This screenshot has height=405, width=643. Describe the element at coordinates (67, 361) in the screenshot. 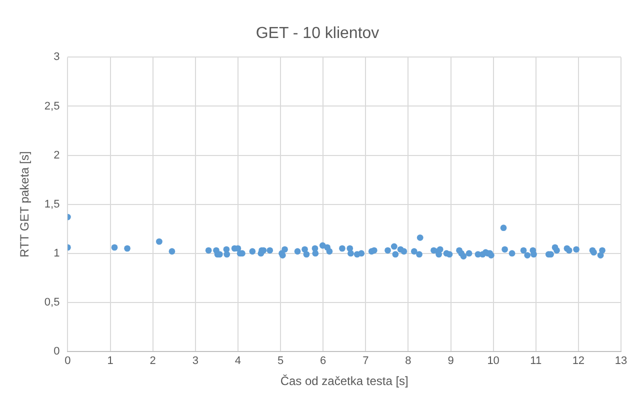

I see `x-tick-label: 0` at that location.